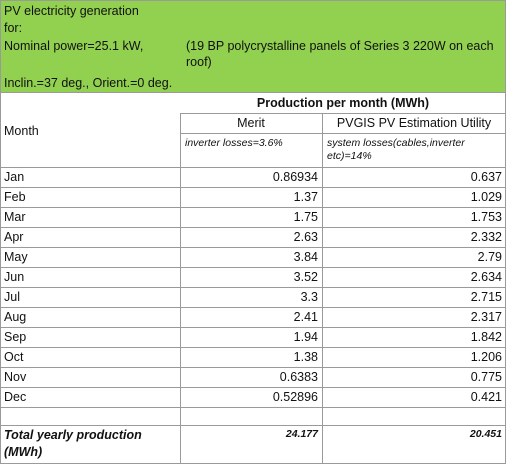 The width and height of the screenshot is (507, 465). What do you see at coordinates (486, 397) in the screenshot?
I see `pvgis-cell: 0.421` at bounding box center [486, 397].